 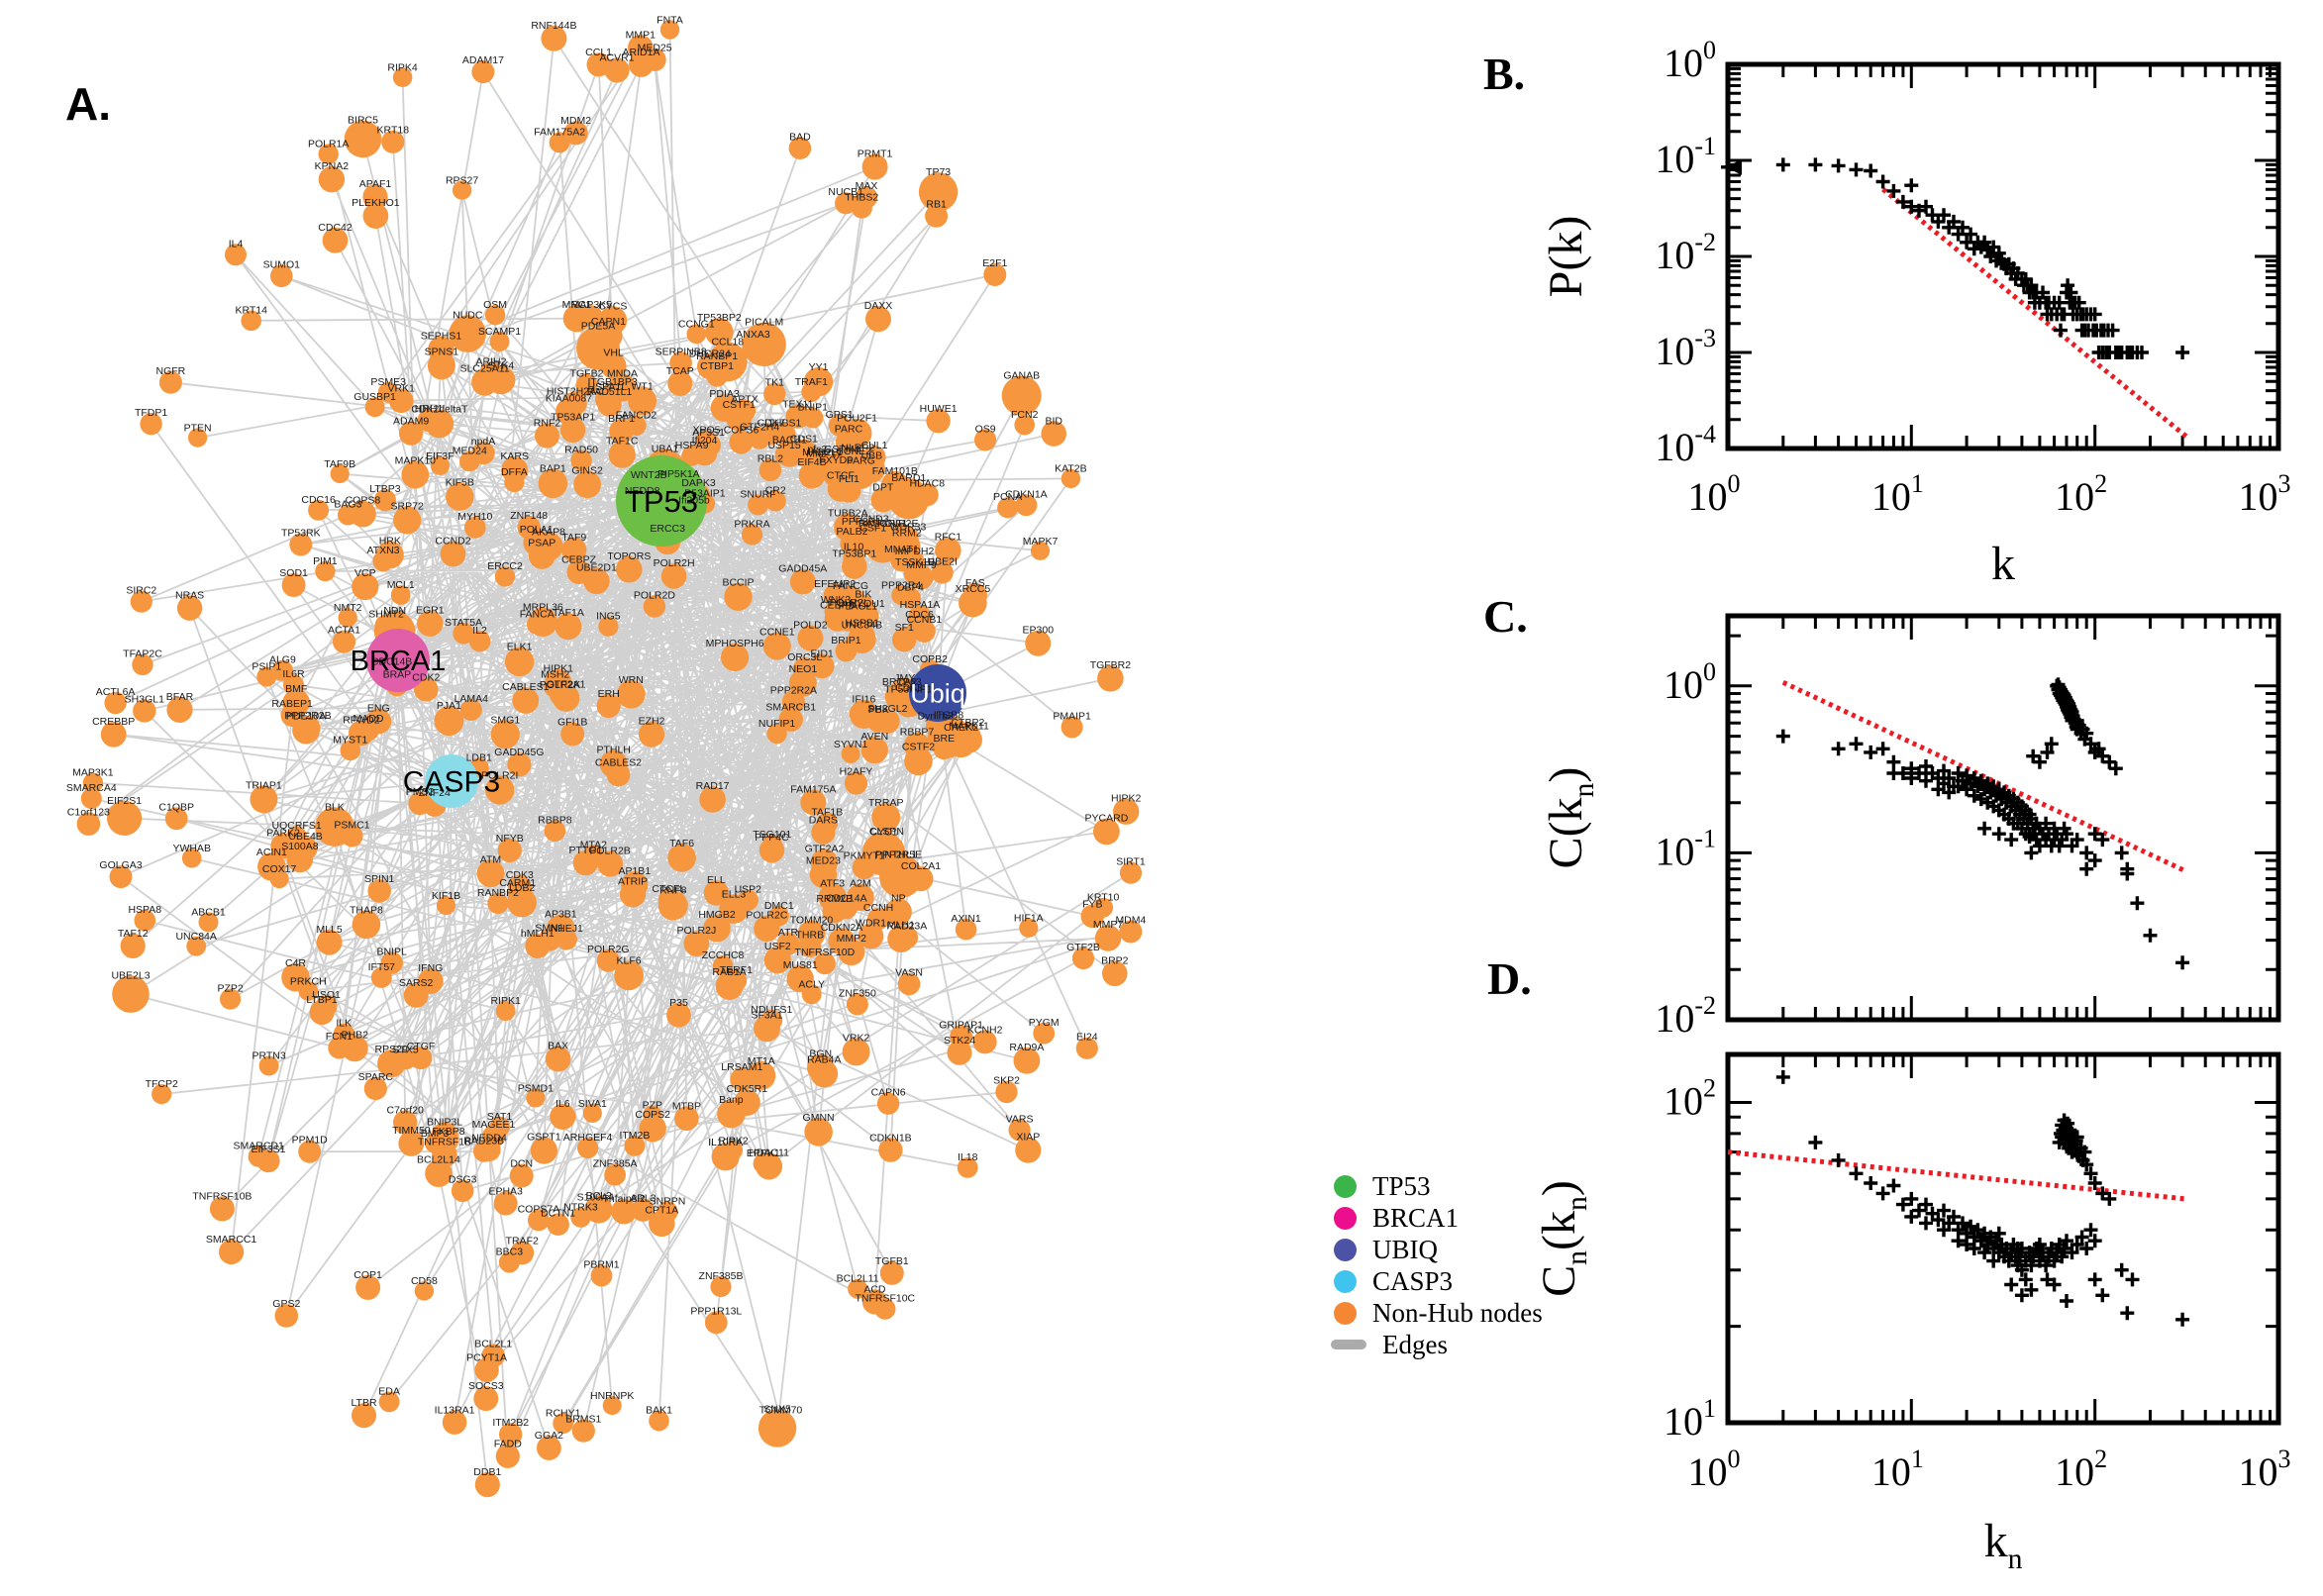 I want to click on network-node-label: BMF, so click(x=296, y=689).